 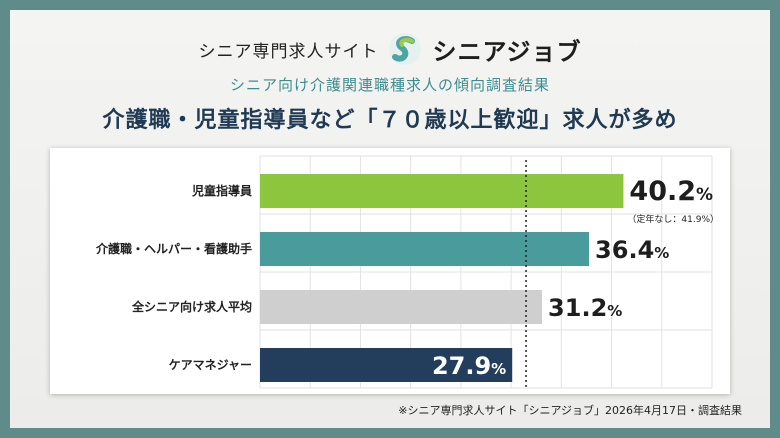 What do you see at coordinates (570, 410) in the screenshot?
I see `source-note: ※シニア専門求人サイト「シニアジョブ」2026年4月17日・調査結果` at bounding box center [570, 410].